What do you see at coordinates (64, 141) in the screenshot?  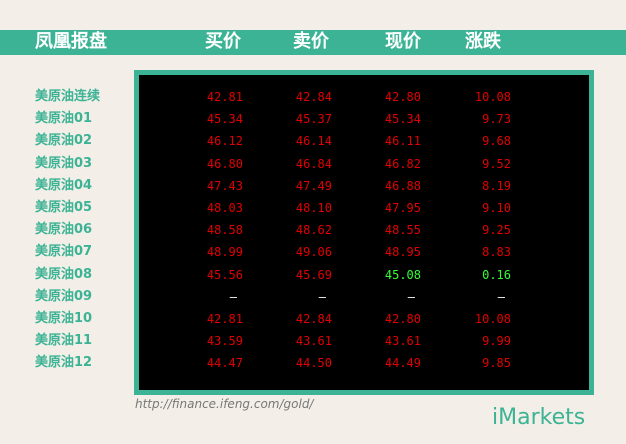 I see `row-label: 美原油02` at bounding box center [64, 141].